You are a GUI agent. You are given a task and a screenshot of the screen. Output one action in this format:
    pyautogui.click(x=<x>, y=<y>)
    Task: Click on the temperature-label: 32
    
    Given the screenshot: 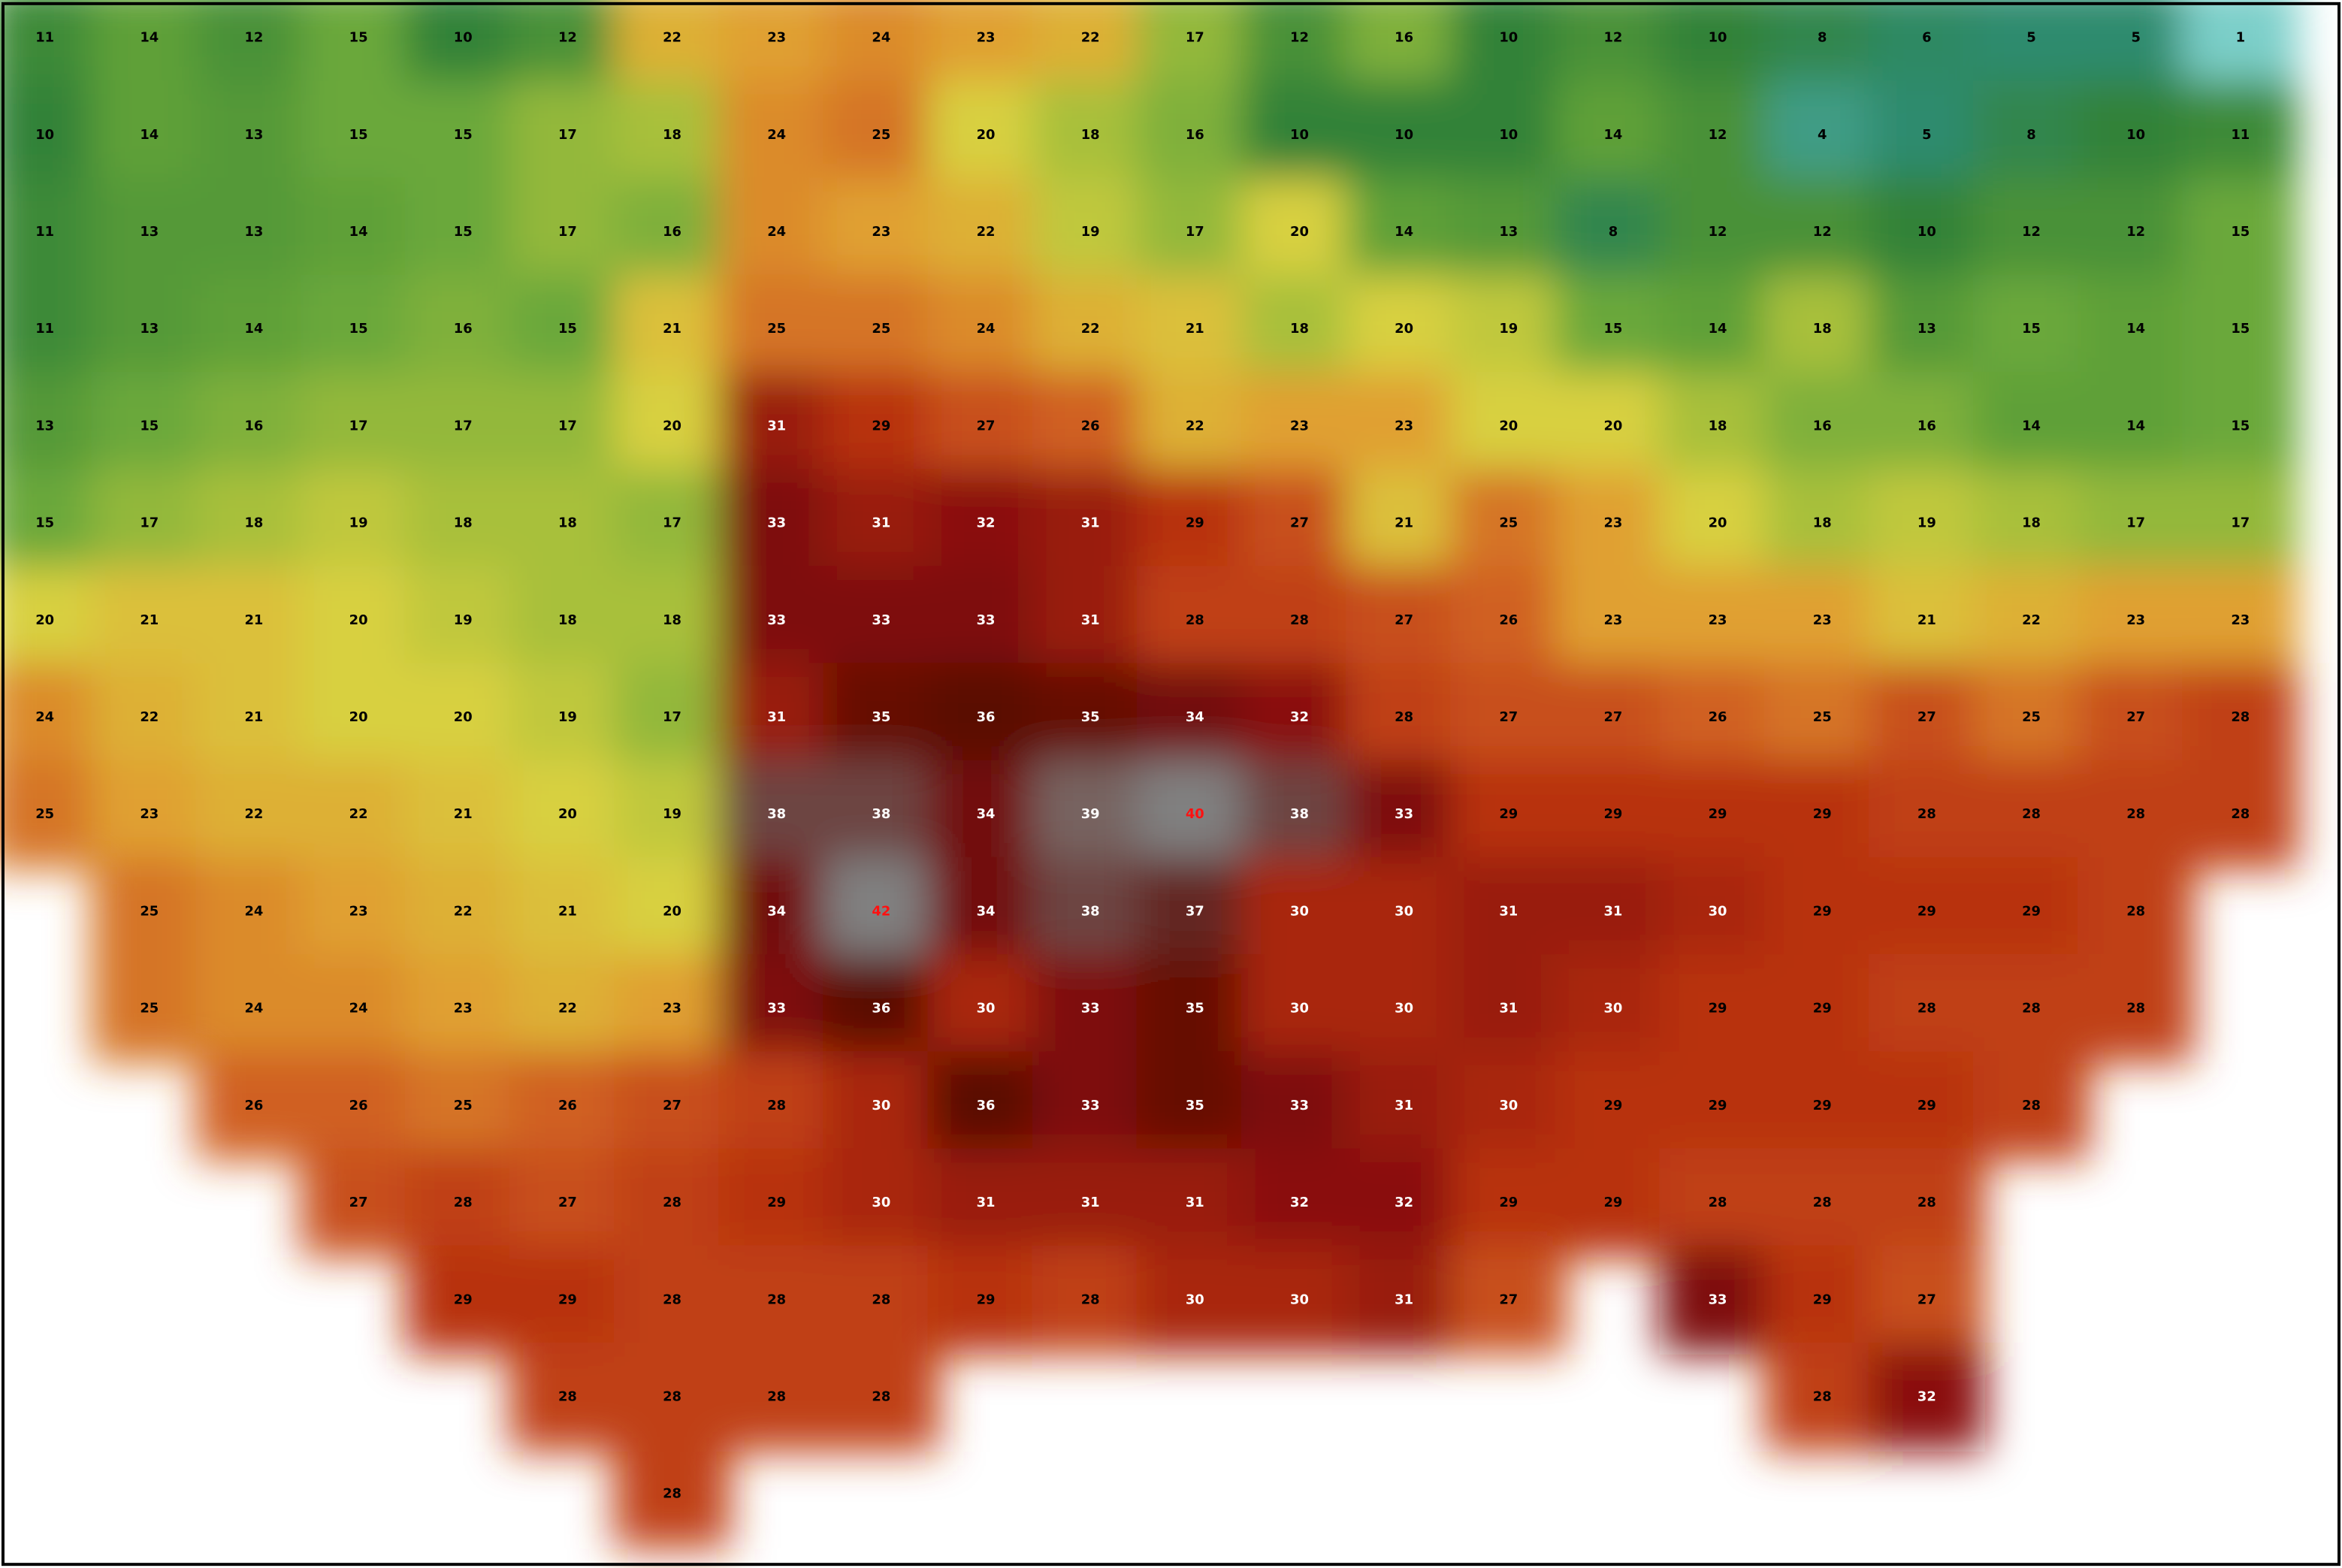 What is the action you would take?
    pyautogui.click(x=986, y=523)
    